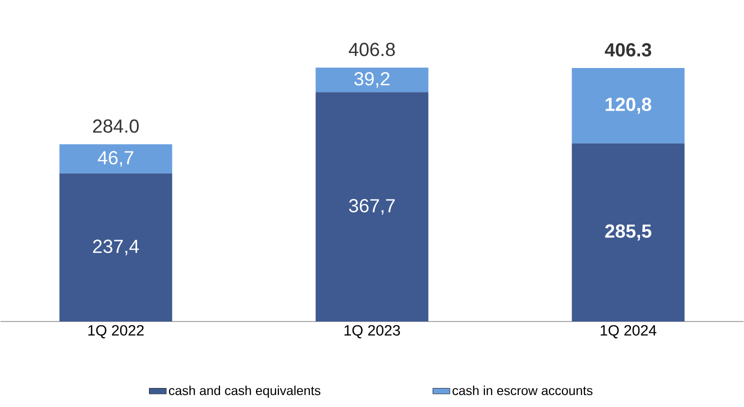 This screenshot has height=407, width=744. I want to click on total-label: 284.0, so click(116, 126).